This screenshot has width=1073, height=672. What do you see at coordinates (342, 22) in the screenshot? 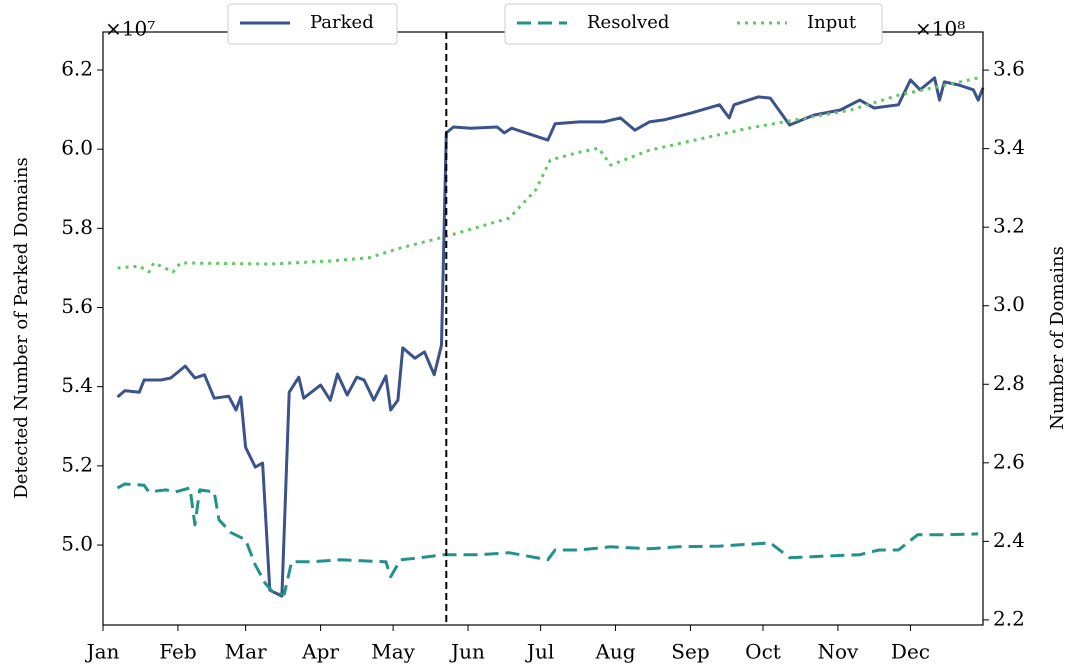
I see `legend-label: Parked` at bounding box center [342, 22].